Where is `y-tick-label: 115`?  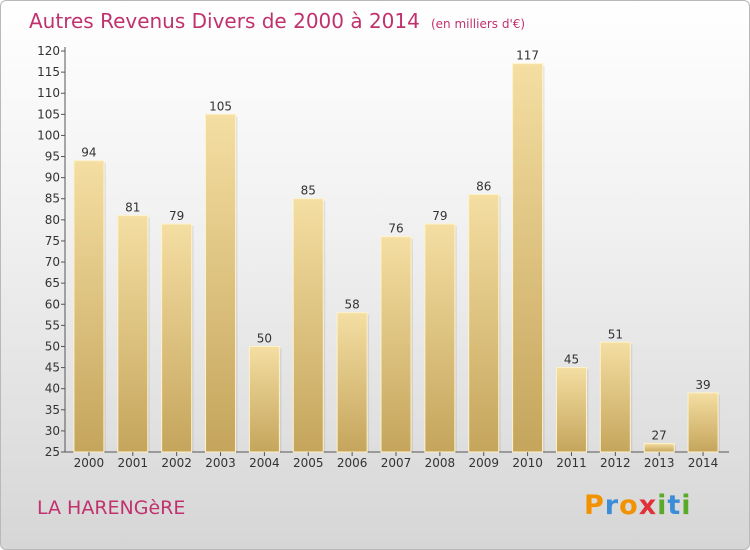
y-tick-label: 115 is located at coordinates (48, 72).